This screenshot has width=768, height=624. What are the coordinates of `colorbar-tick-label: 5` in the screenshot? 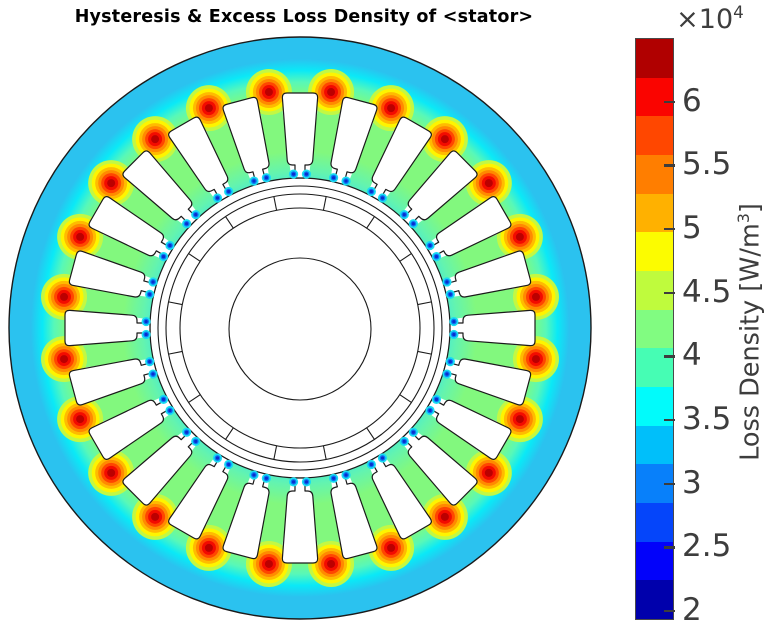 It's located at (692, 227).